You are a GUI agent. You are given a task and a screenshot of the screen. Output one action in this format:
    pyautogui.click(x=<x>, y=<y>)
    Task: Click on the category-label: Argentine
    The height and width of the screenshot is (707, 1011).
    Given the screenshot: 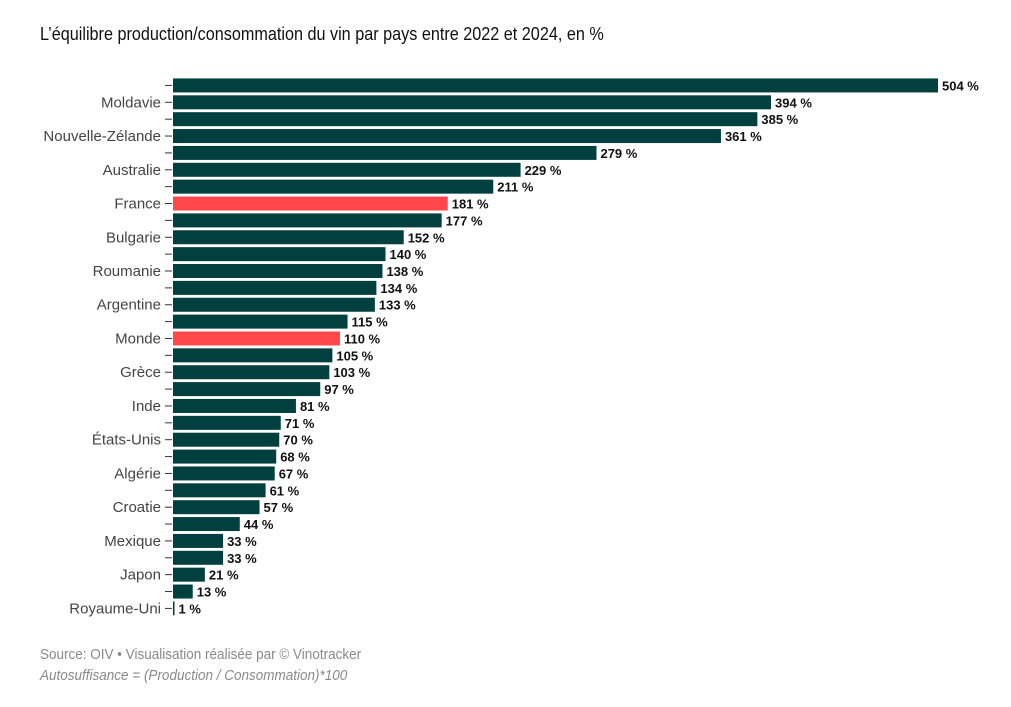 What is the action you would take?
    pyautogui.click(x=129, y=305)
    